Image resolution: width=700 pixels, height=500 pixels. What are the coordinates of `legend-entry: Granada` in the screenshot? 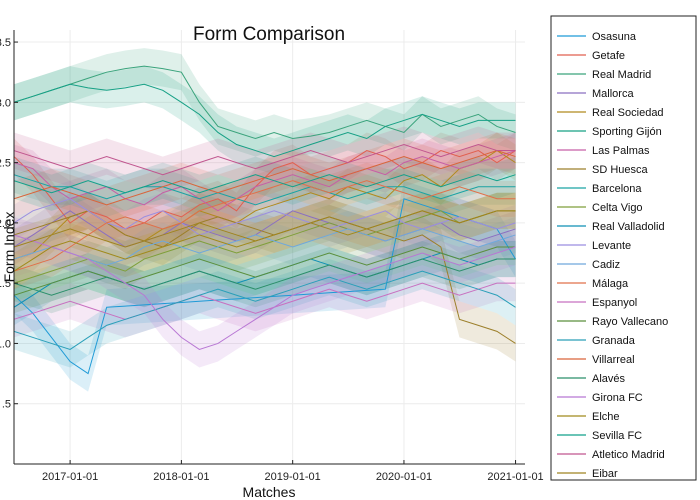 It's located at (614, 341).